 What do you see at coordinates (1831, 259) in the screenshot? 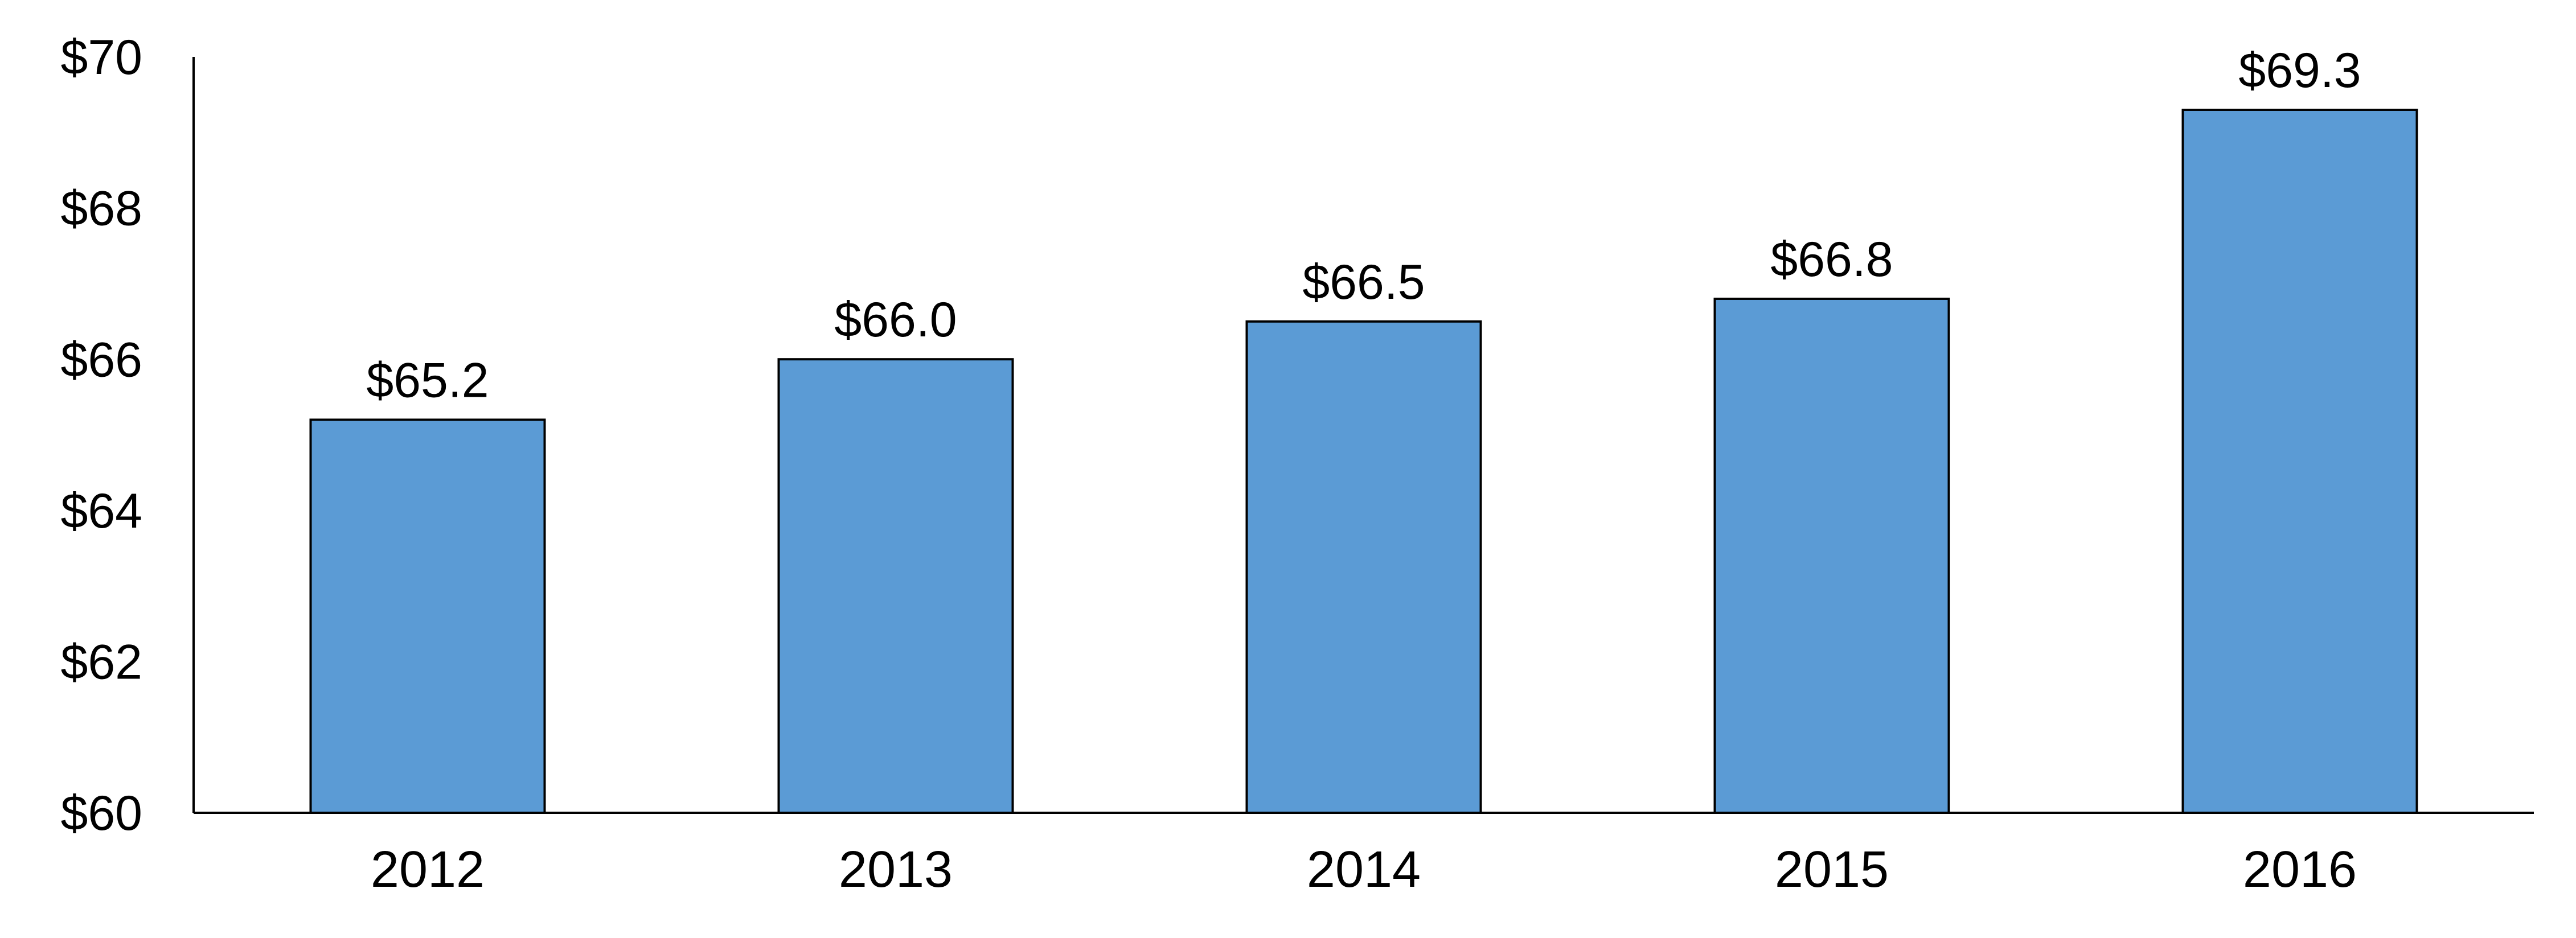
I see `data-label-2015: $66.8` at bounding box center [1831, 259].